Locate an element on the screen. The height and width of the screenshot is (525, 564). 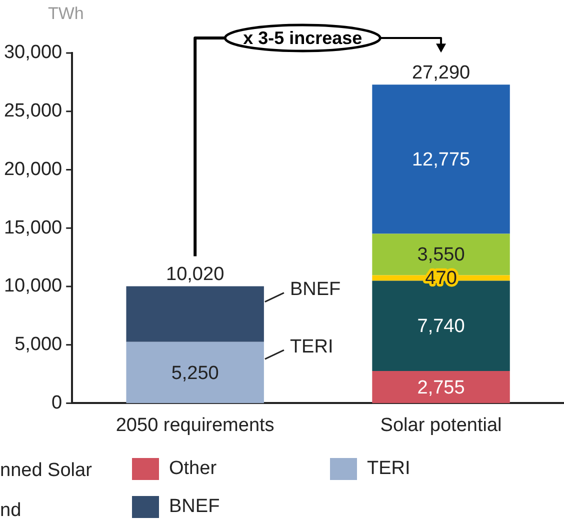
legend-label: Other is located at coordinates (193, 469).